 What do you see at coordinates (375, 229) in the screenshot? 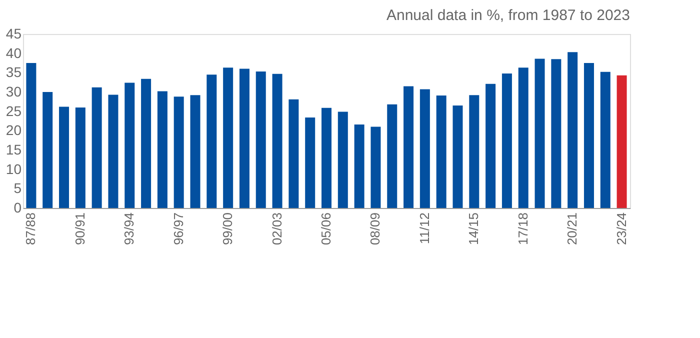
I see `x-tick-label: 08/09` at bounding box center [375, 229].